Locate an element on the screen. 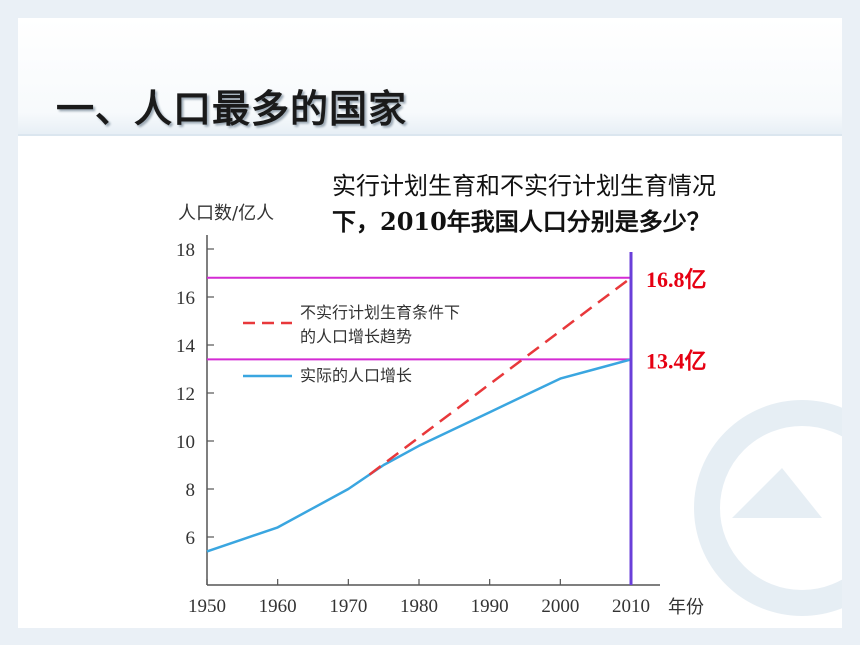 The image size is (860, 645). series-line-actual is located at coordinates (419, 455).